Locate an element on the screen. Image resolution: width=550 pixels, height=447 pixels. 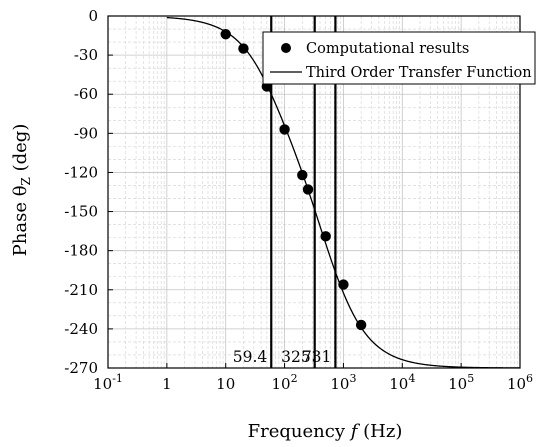
legend-box is located at coordinates (399, 58).